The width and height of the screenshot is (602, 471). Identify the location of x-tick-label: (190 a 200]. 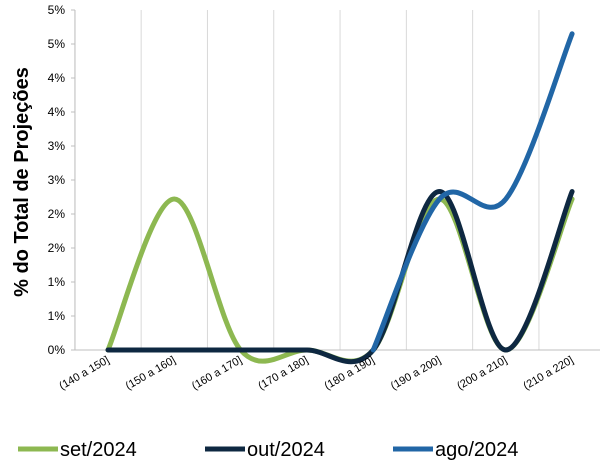
(416, 373).